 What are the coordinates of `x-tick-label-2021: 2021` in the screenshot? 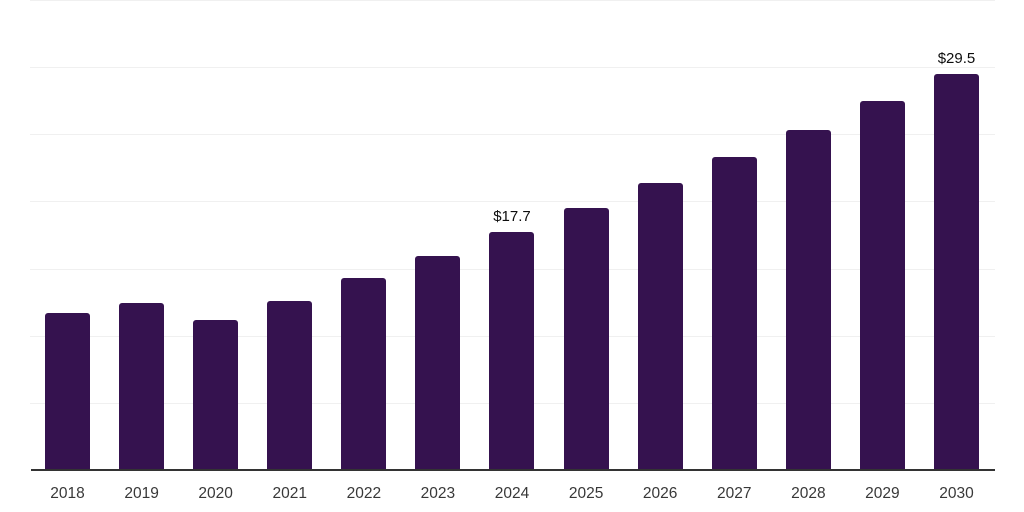 It's located at (289, 493).